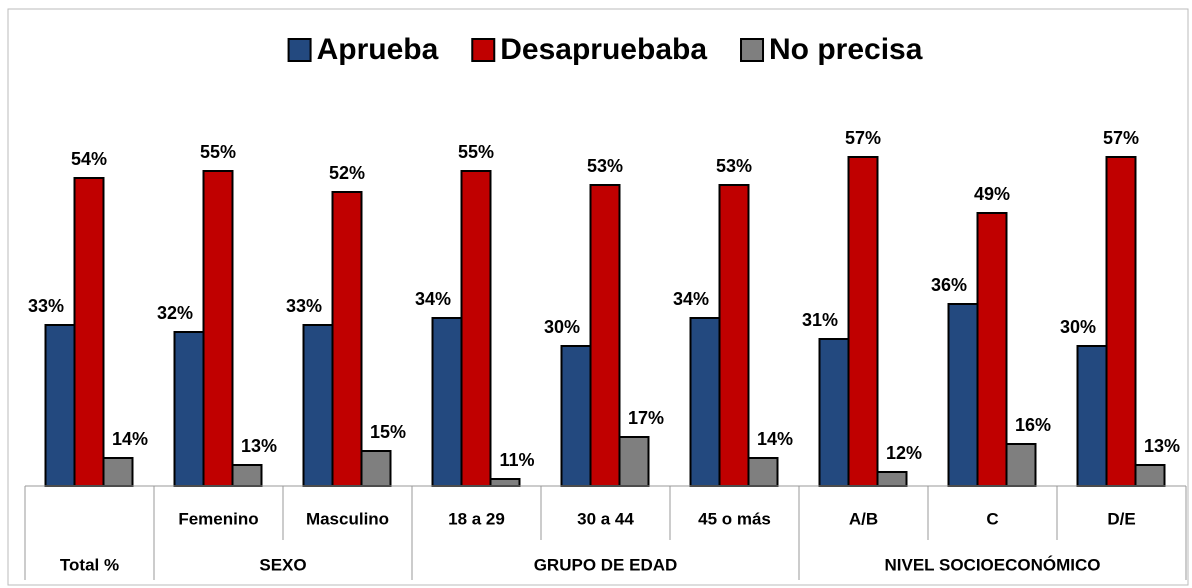  What do you see at coordinates (904, 453) in the screenshot?
I see `value-label: 12%` at bounding box center [904, 453].